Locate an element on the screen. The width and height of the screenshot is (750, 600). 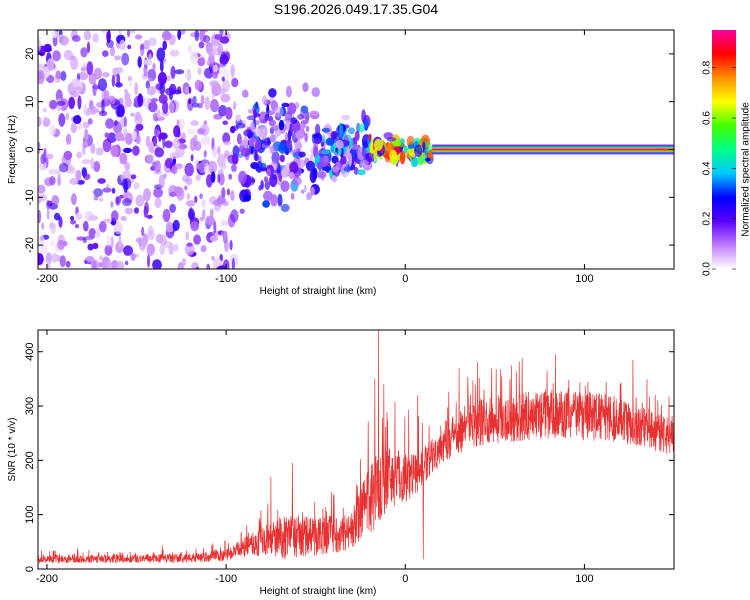
colorbar-tick-label: 0.6 is located at coordinates (707, 118).